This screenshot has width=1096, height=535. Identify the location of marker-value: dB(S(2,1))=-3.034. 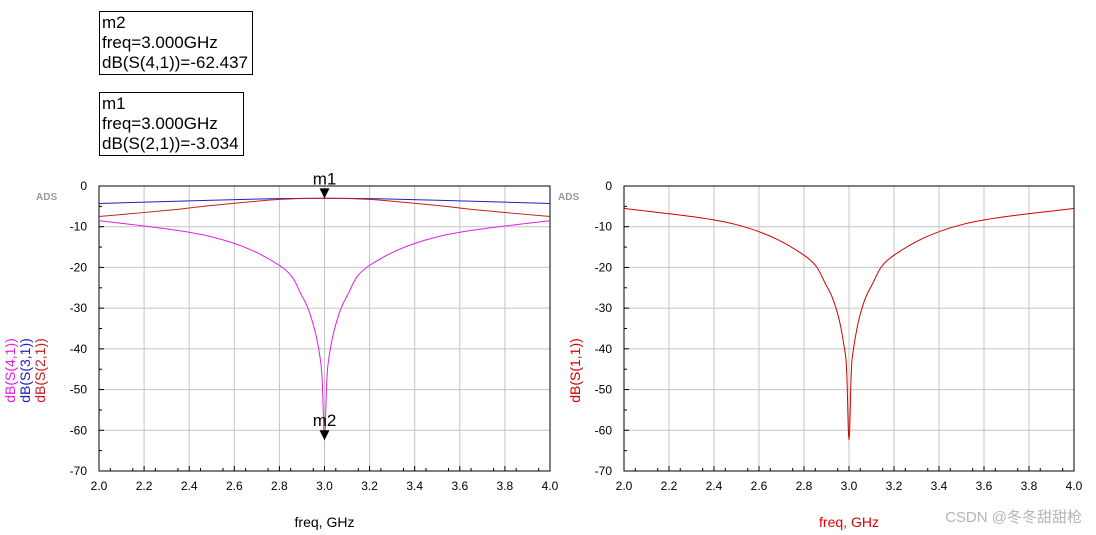
(170, 143).